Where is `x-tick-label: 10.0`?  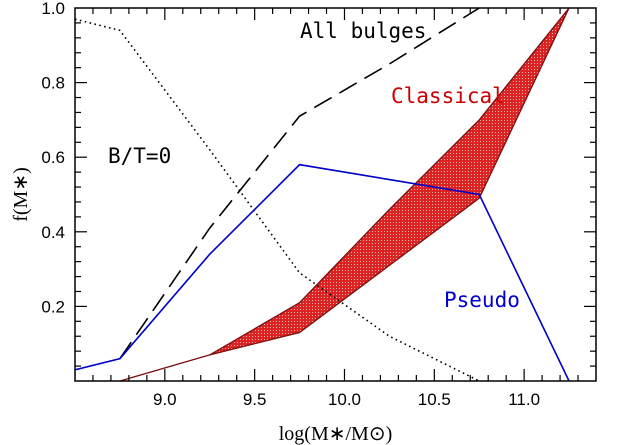
x-tick-label: 10.0 is located at coordinates (344, 399).